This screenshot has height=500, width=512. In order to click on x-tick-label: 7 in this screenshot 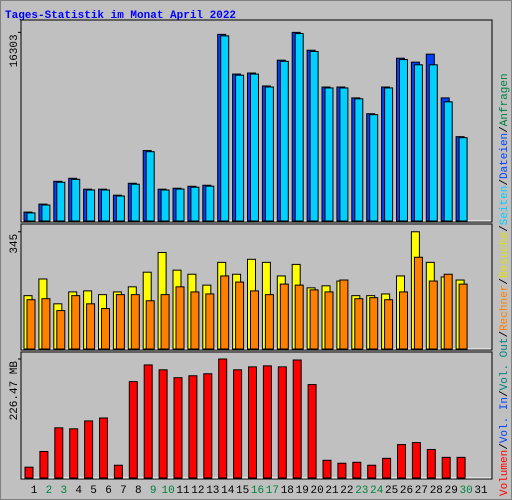, I will do `click(123, 491)`.